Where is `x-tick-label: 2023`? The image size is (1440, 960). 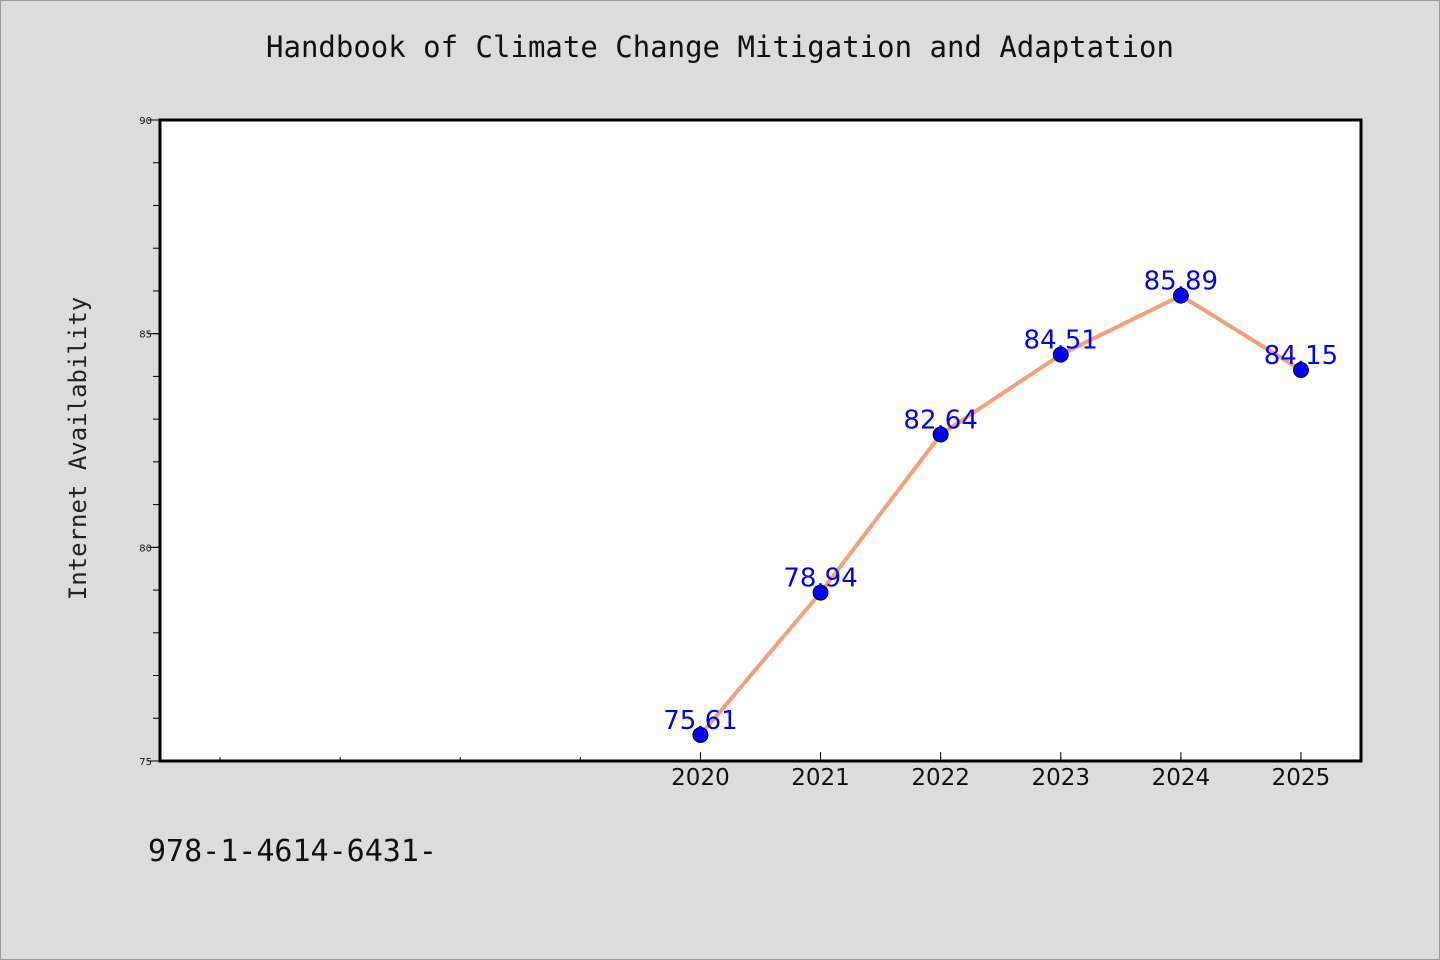 x-tick-label: 2023 is located at coordinates (1060, 778).